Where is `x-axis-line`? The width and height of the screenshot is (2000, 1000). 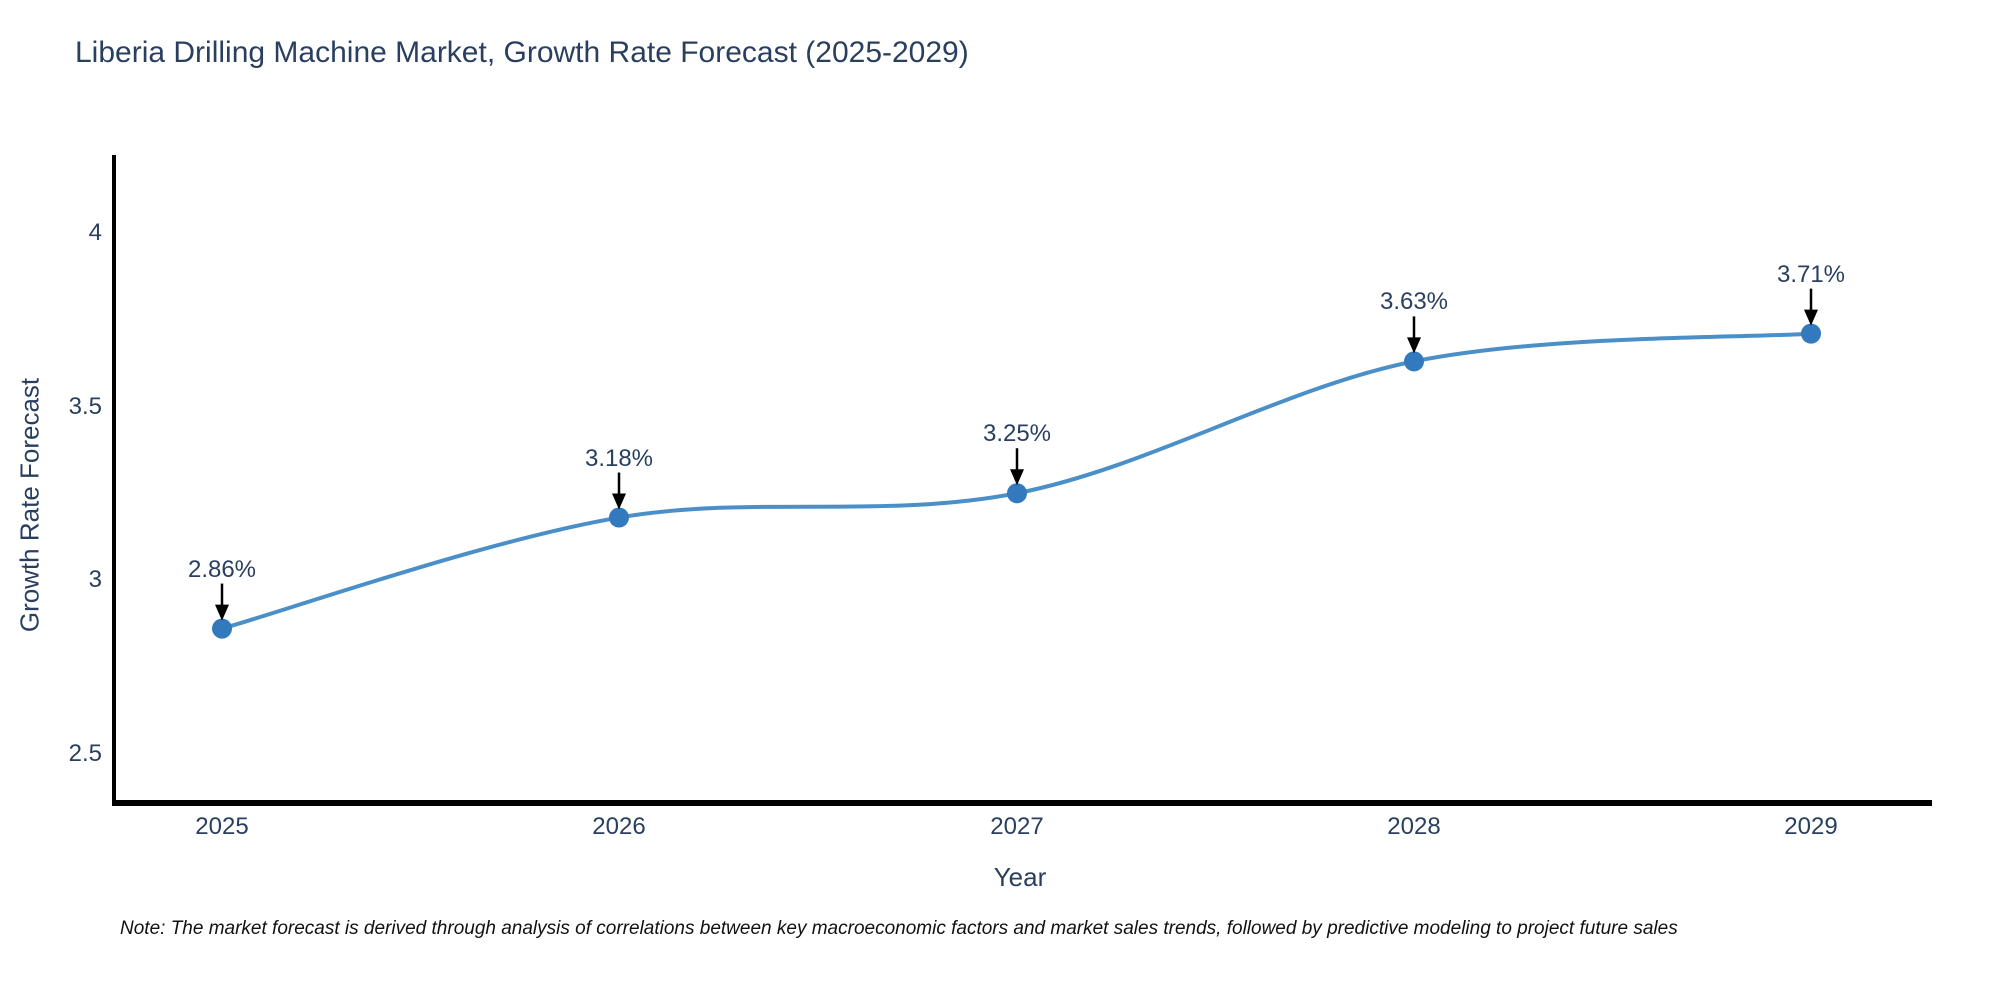 x-axis-line is located at coordinates (1022, 803).